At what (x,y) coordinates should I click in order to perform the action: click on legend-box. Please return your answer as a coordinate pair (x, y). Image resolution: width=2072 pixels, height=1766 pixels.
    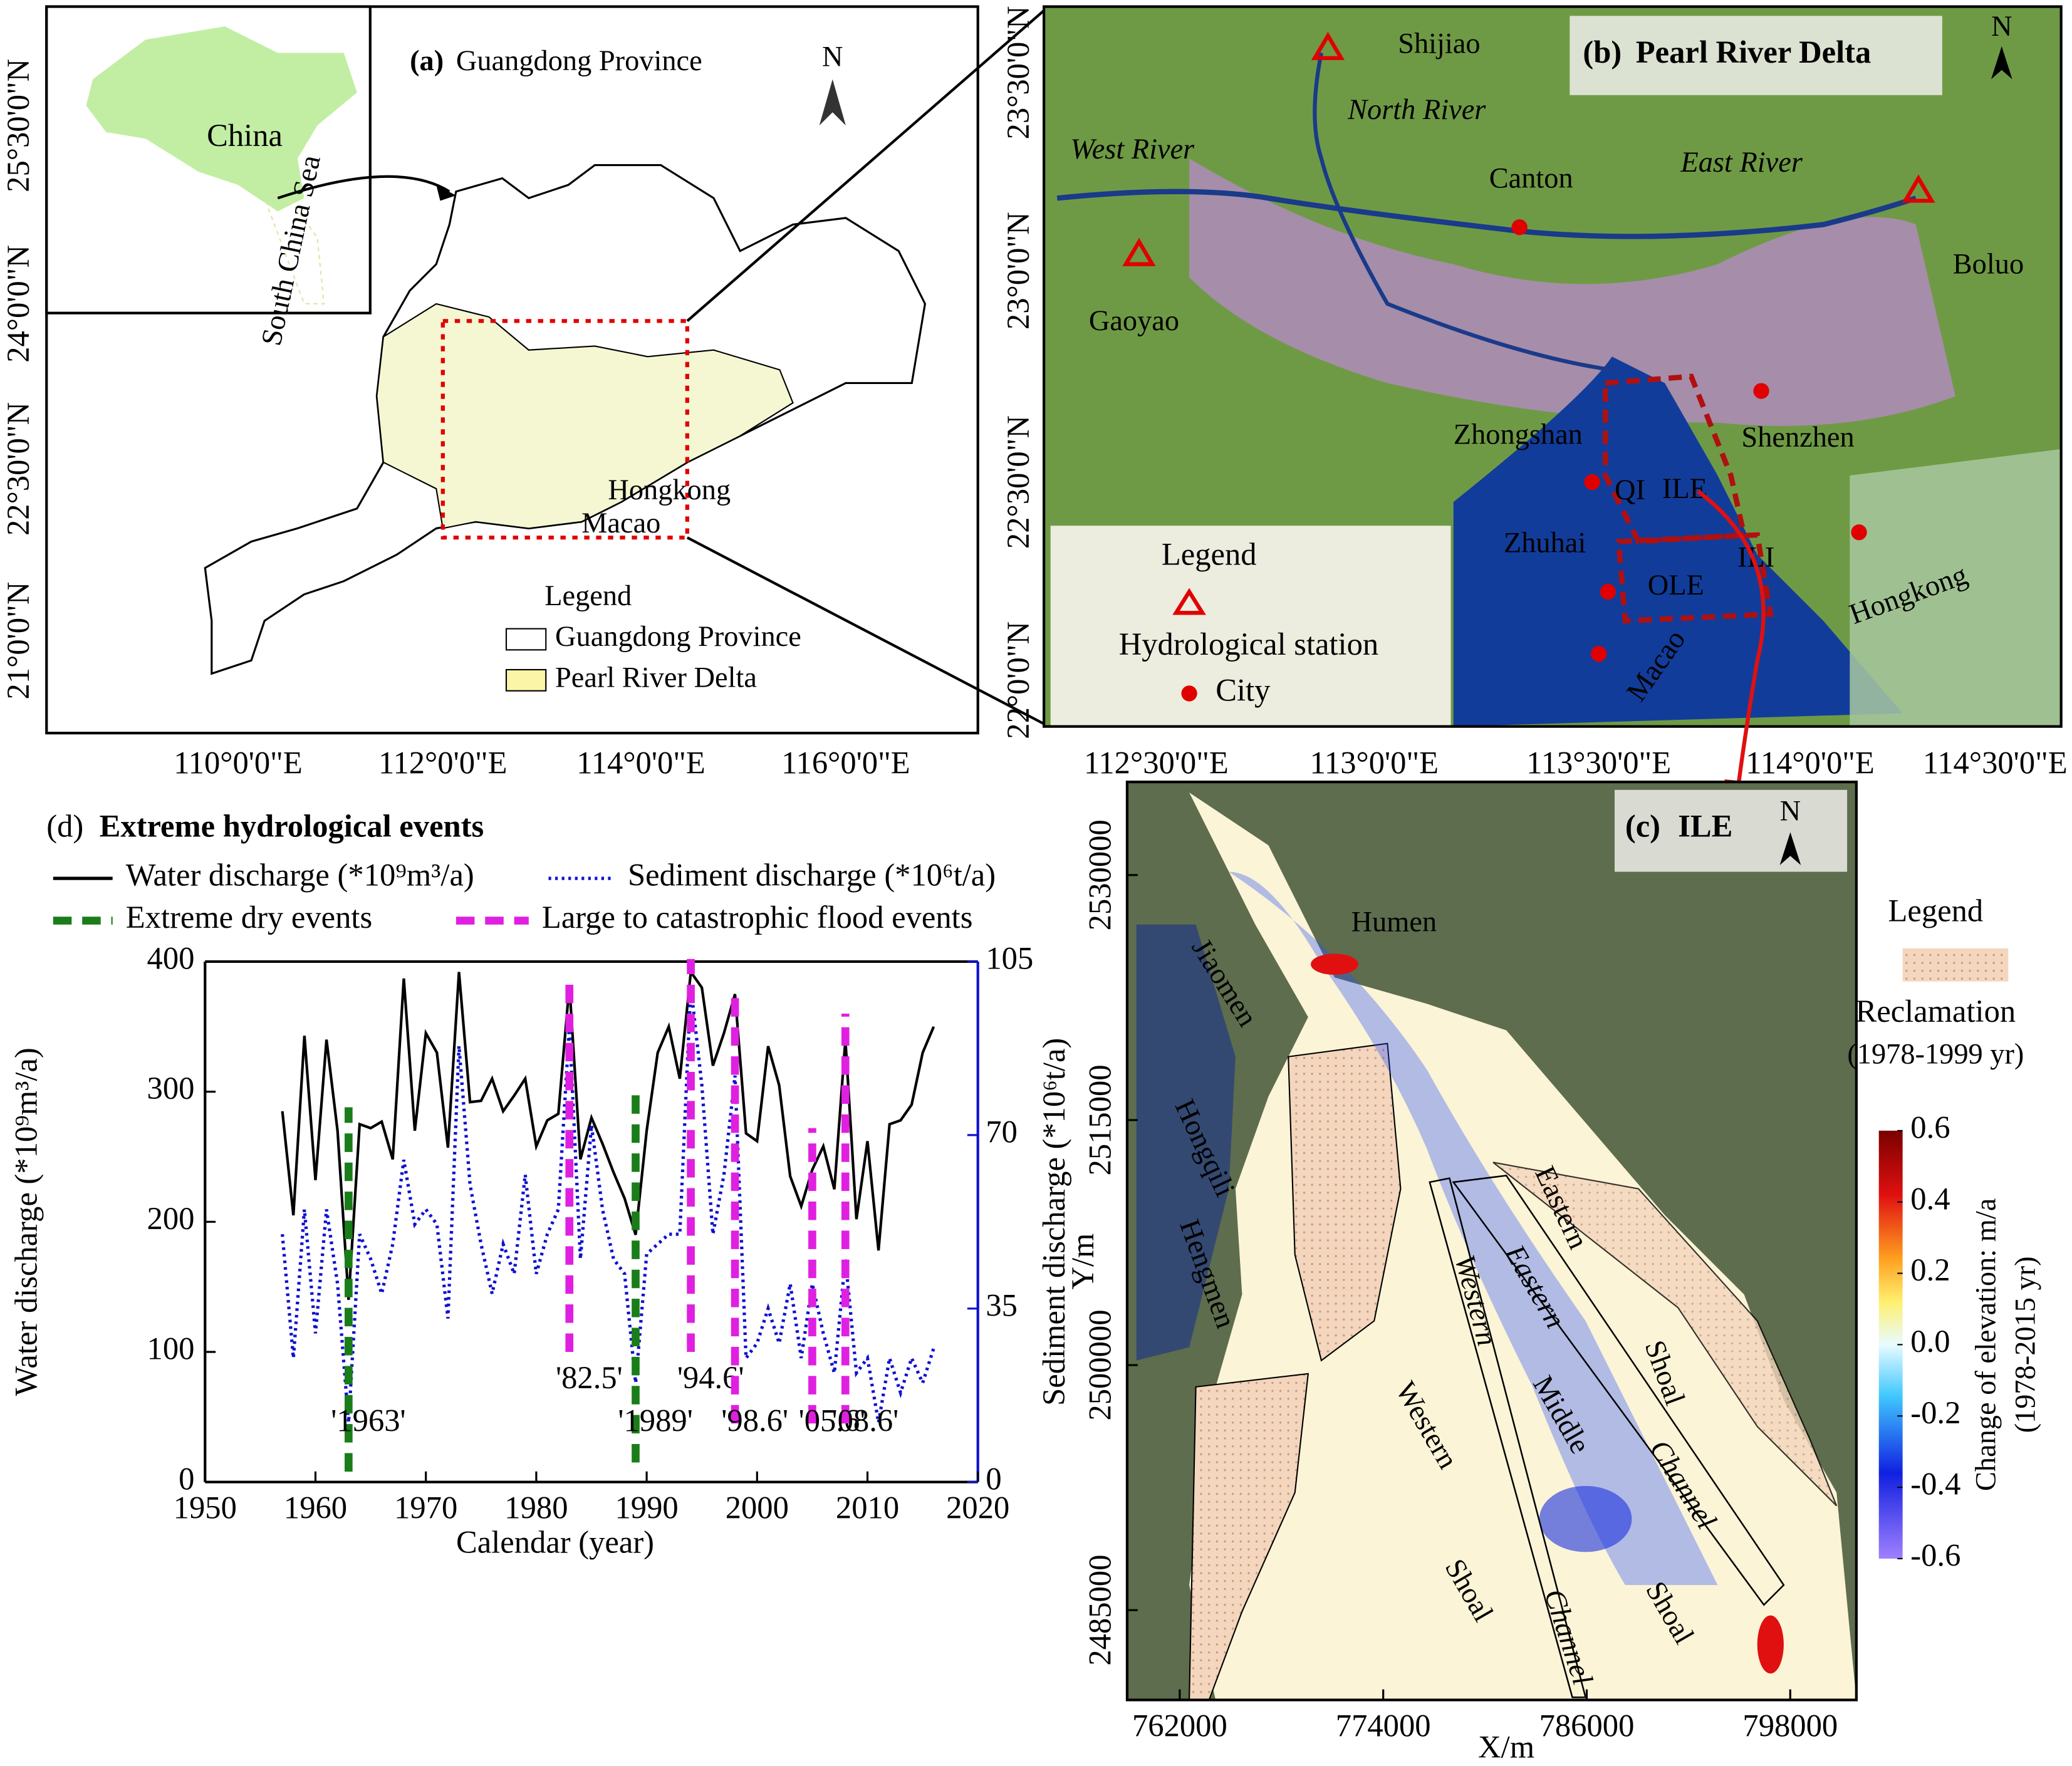
    Looking at the image, I should click on (1250, 626).